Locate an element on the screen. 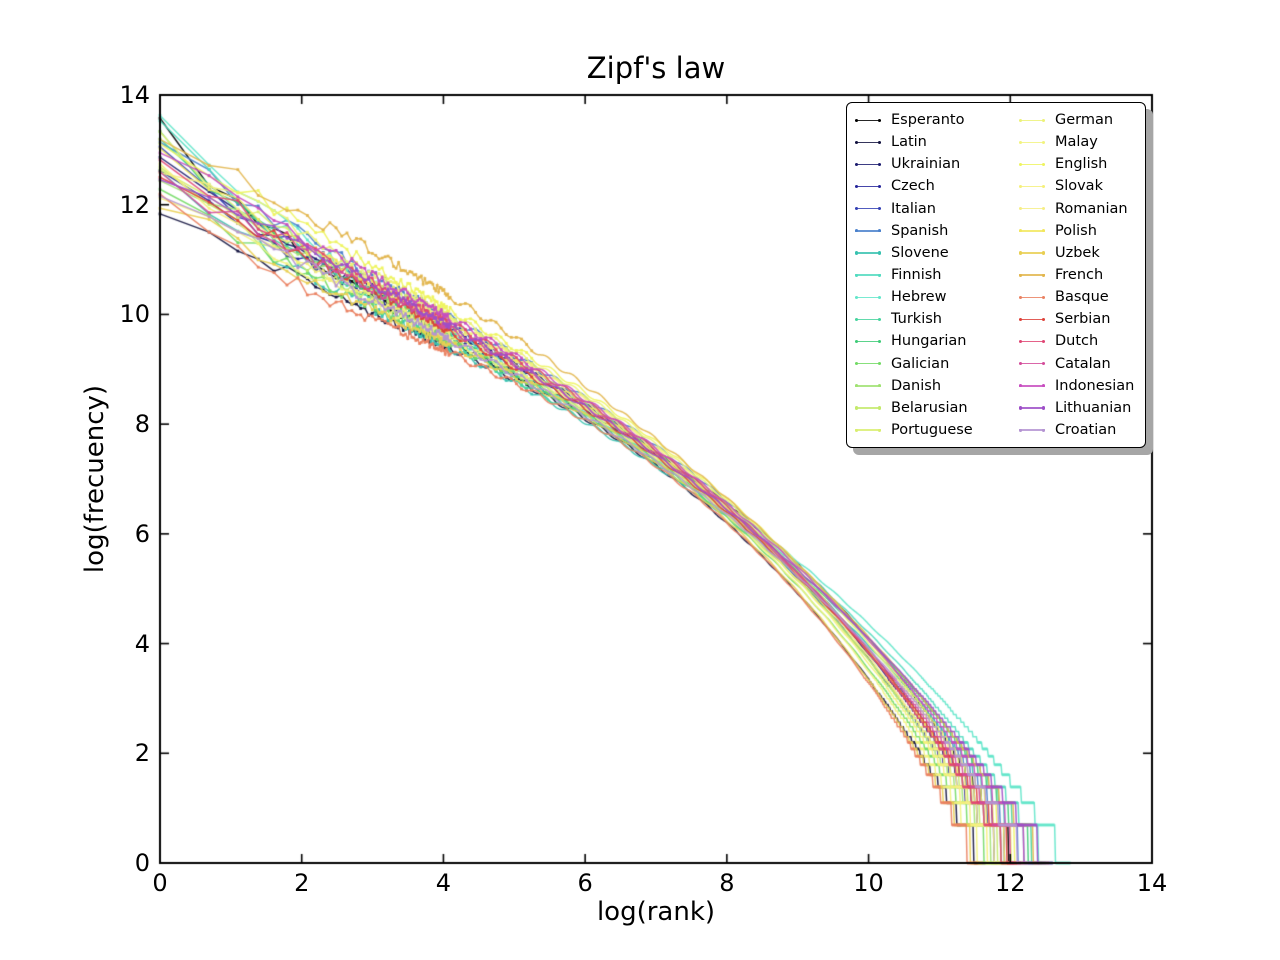 Image resolution: width=1280 pixels, height=960 pixels. legend-item: Turkish is located at coordinates (937, 319).